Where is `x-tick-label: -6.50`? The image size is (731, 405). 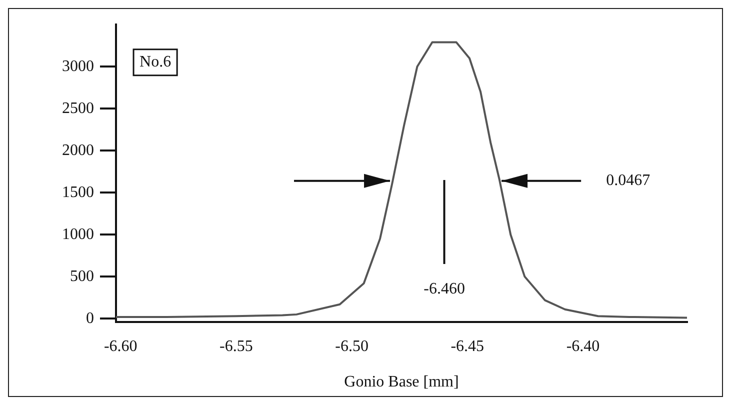
x-tick-label: -6.50 is located at coordinates (351, 346).